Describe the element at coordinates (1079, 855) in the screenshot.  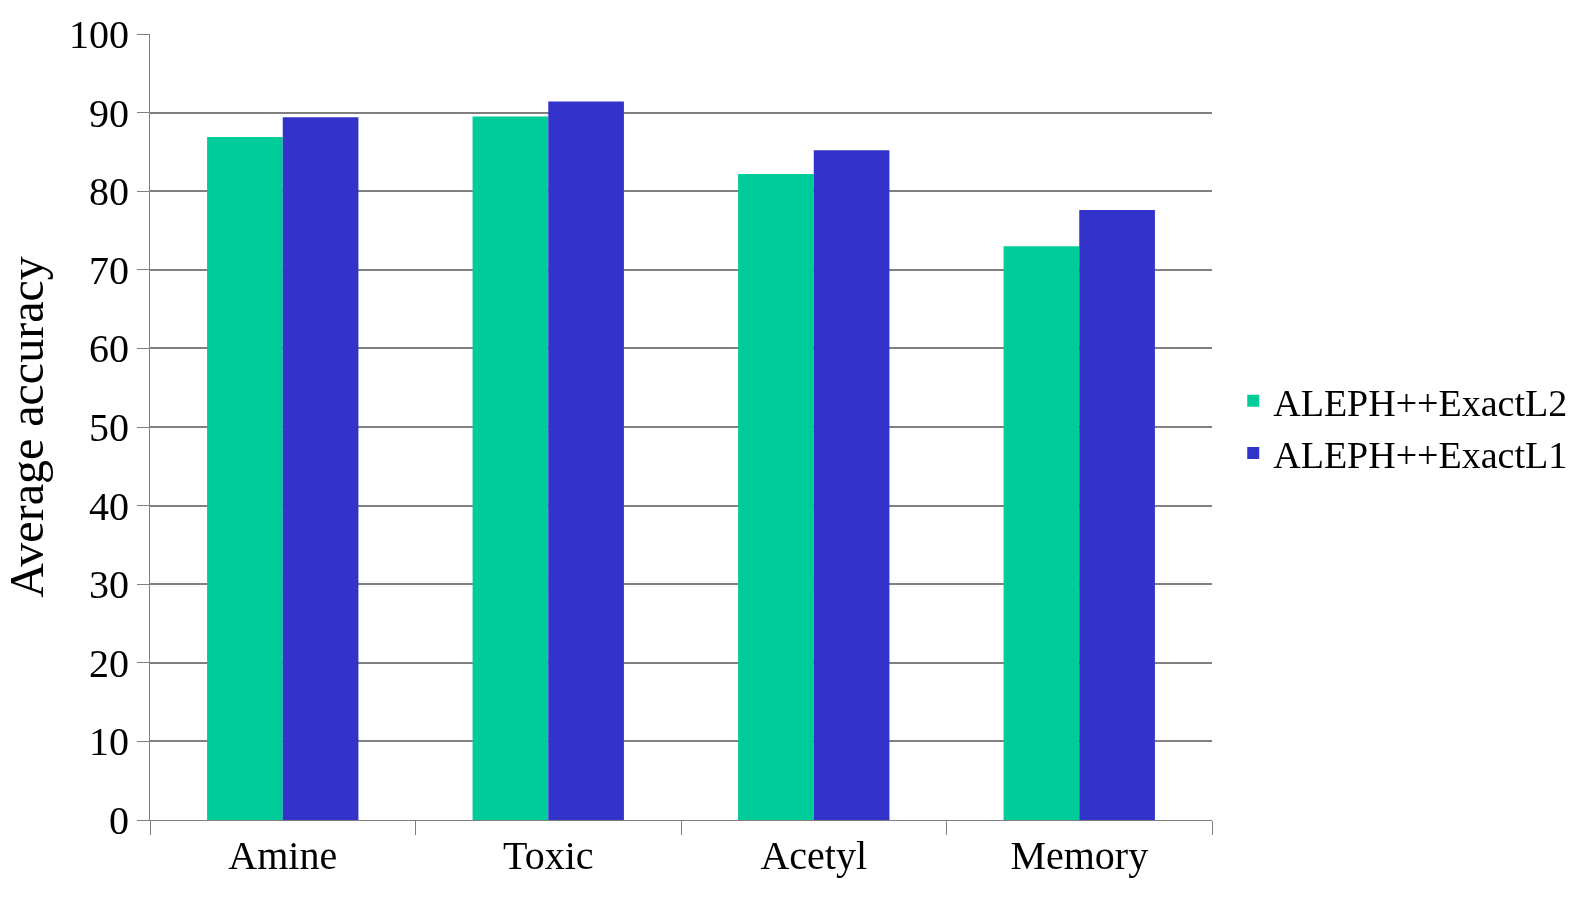
I see `x-tick-label: Memory` at that location.